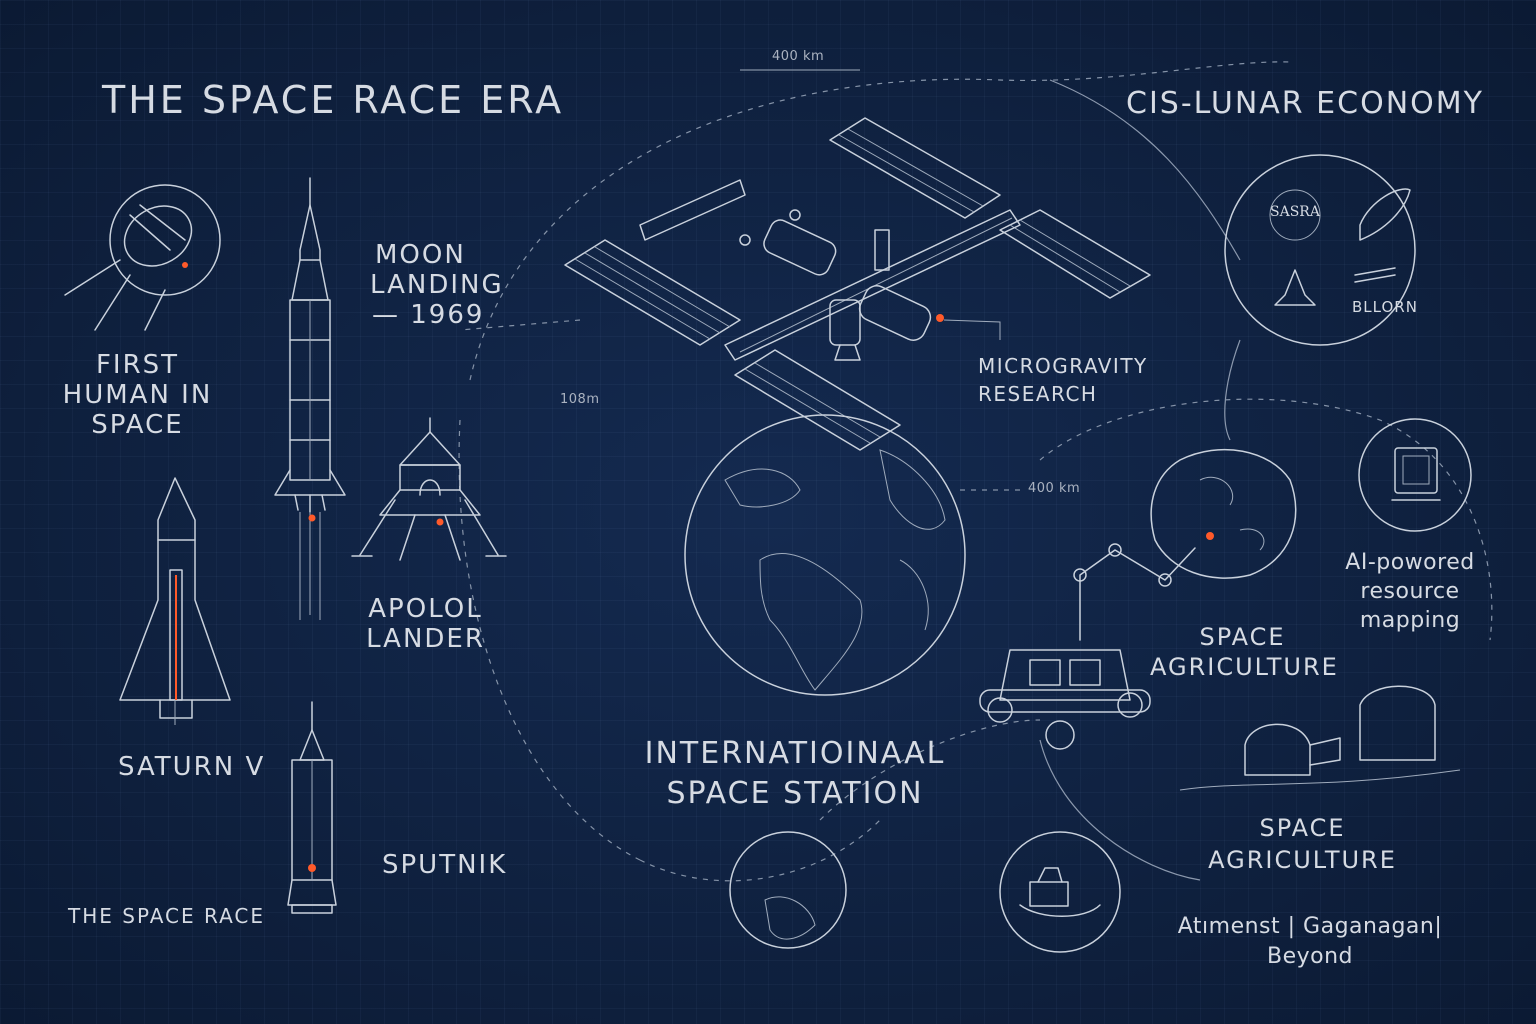 This screenshot has height=1024, width=1536. I want to click on apollo-lander-label: APOLOL LANDER, so click(425, 624).